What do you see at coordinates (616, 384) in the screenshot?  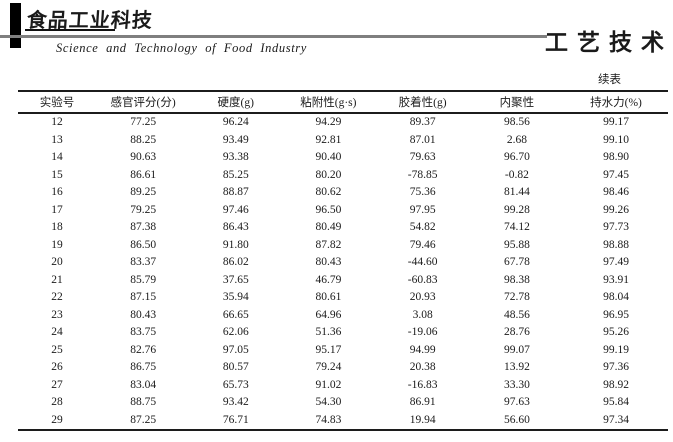 I see `table-cell: 98.92` at bounding box center [616, 384].